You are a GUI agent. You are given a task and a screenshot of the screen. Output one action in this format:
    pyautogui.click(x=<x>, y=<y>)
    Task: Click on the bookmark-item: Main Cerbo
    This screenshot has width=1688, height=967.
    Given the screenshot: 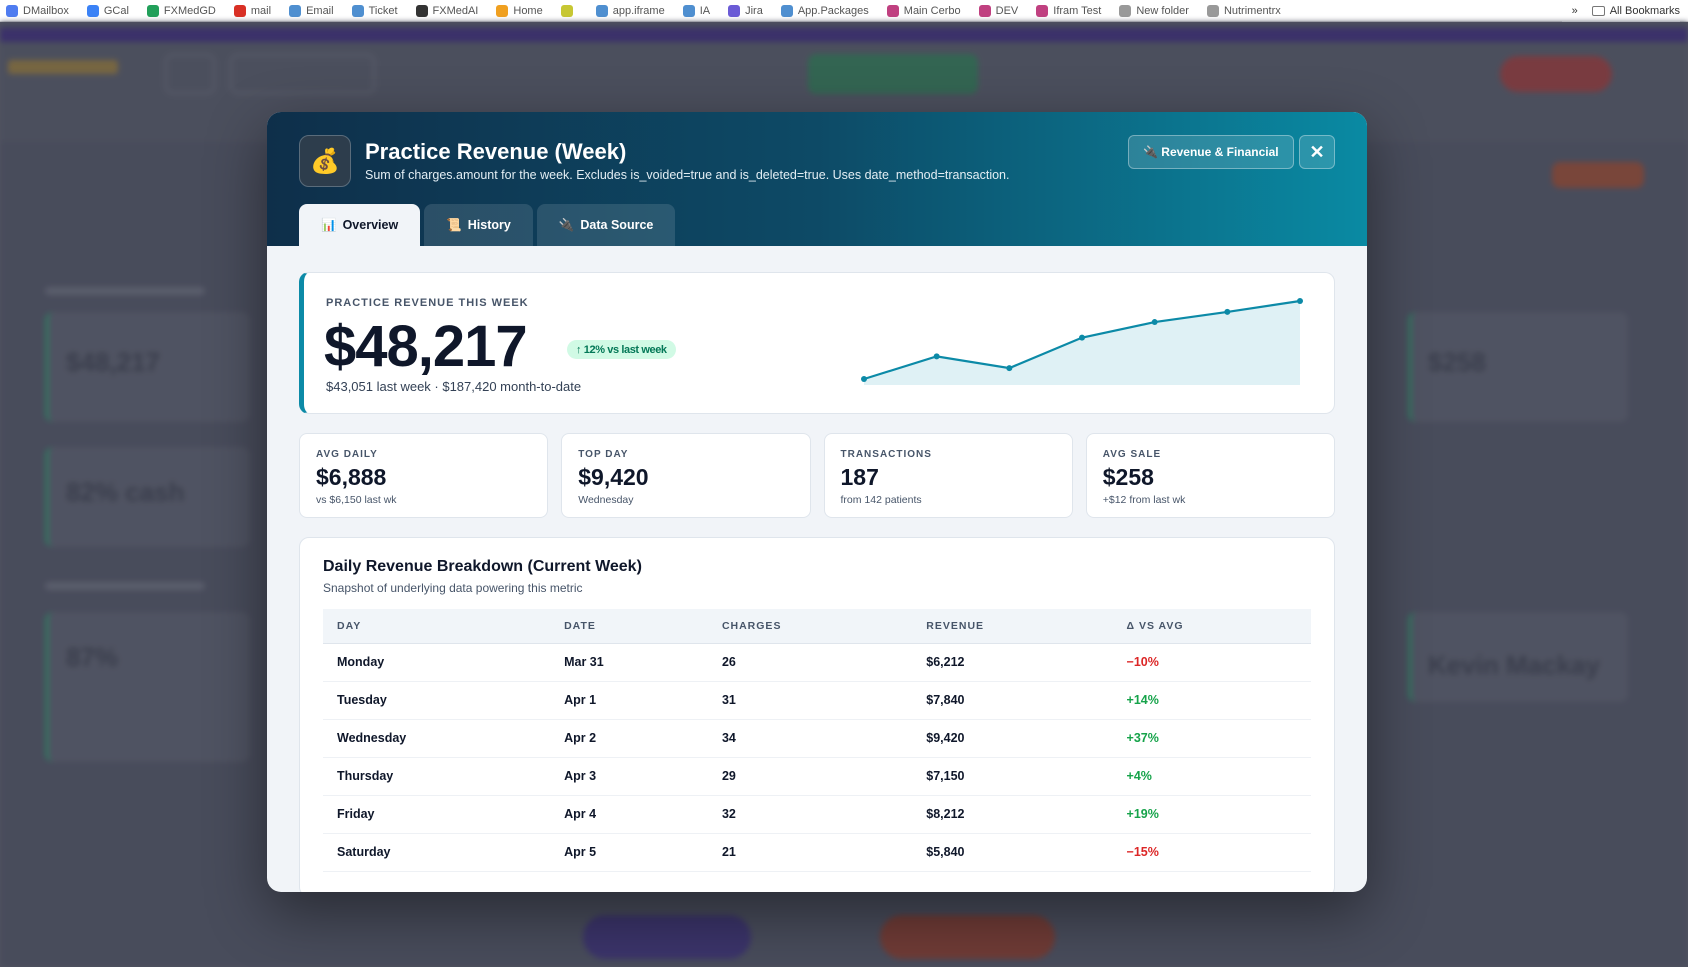 What is the action you would take?
    pyautogui.click(x=923, y=10)
    